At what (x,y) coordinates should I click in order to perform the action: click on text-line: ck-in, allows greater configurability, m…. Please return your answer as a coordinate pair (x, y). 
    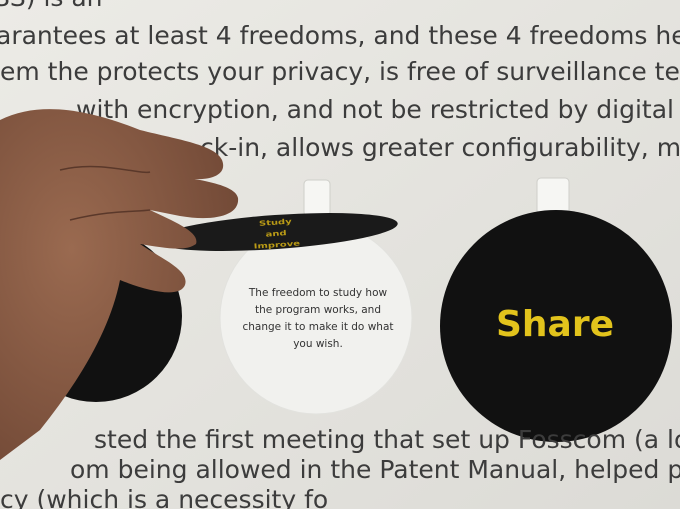
    Looking at the image, I should click on (440, 147).